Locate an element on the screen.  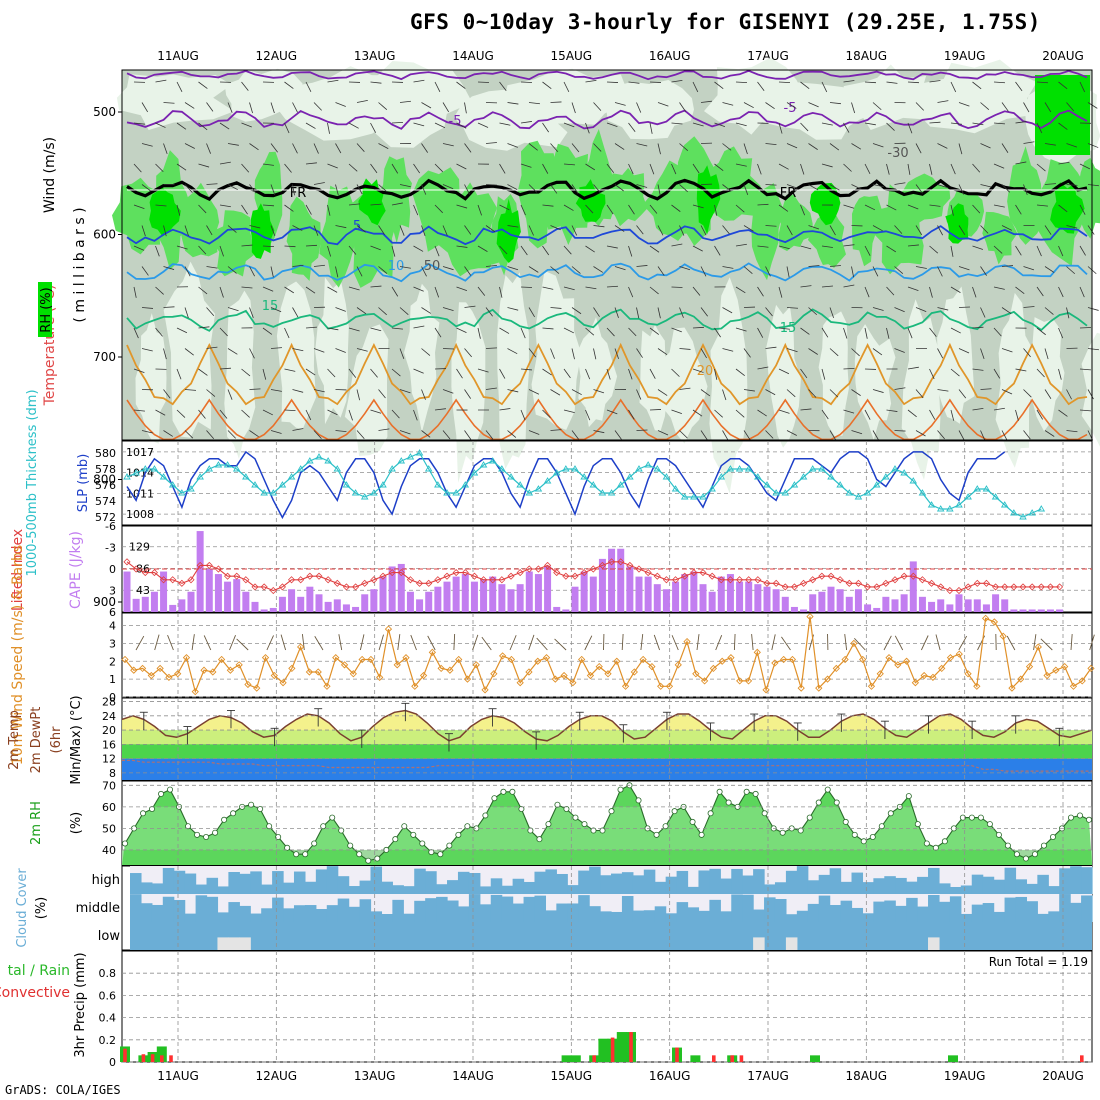
ylabel-2m-rh: 2m RH is located at coordinates (36, 823).